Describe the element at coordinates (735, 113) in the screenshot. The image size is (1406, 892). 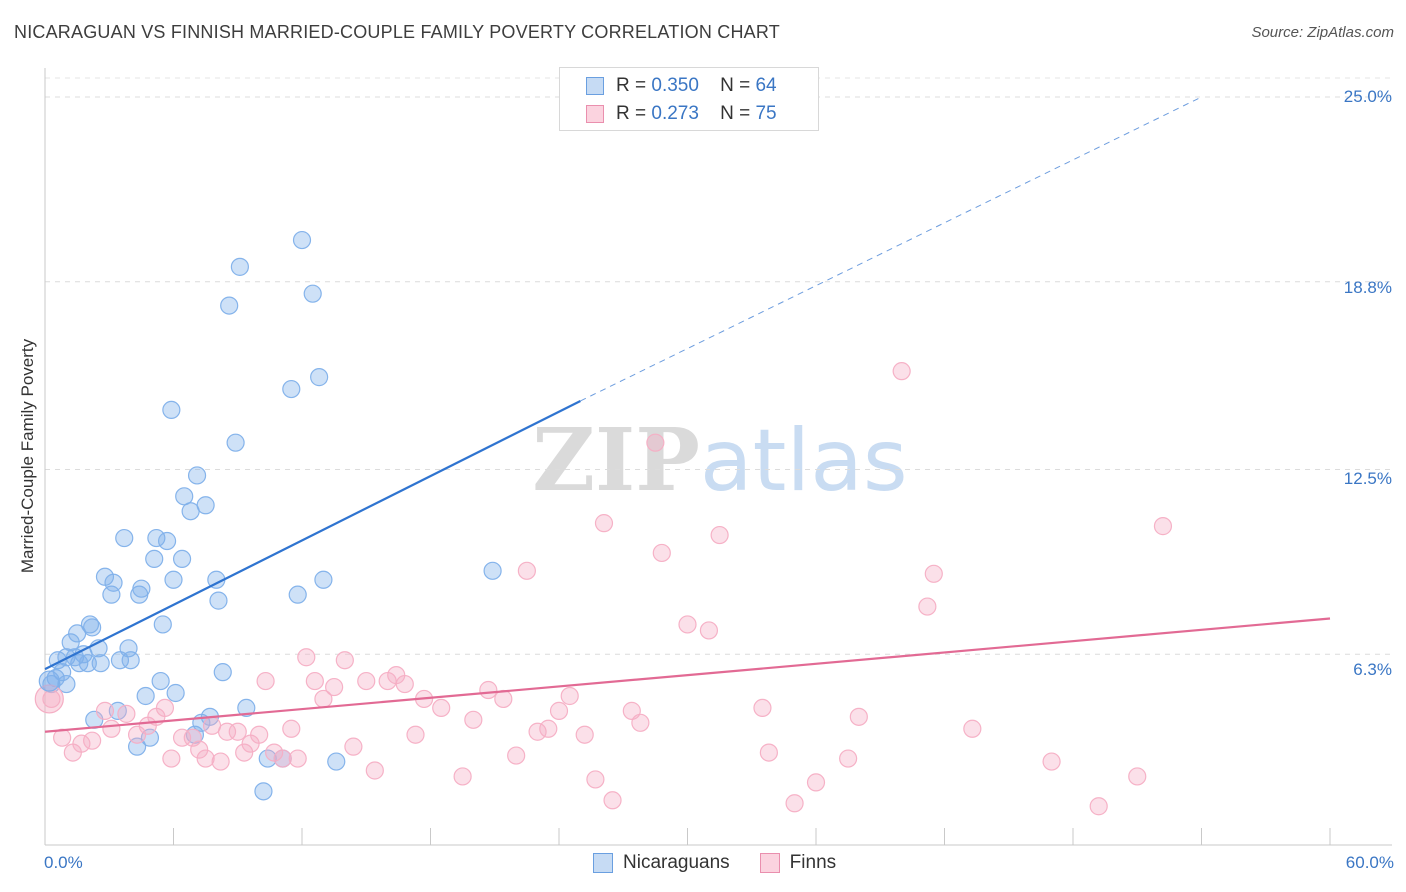
I see `legend-n-label: N =` at that location.